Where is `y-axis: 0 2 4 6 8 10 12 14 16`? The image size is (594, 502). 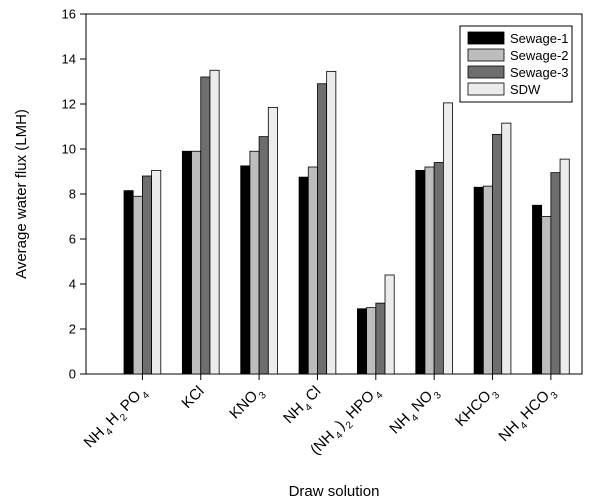 y-axis: 0 2 4 6 8 10 12 14 16 is located at coordinates (74, 194).